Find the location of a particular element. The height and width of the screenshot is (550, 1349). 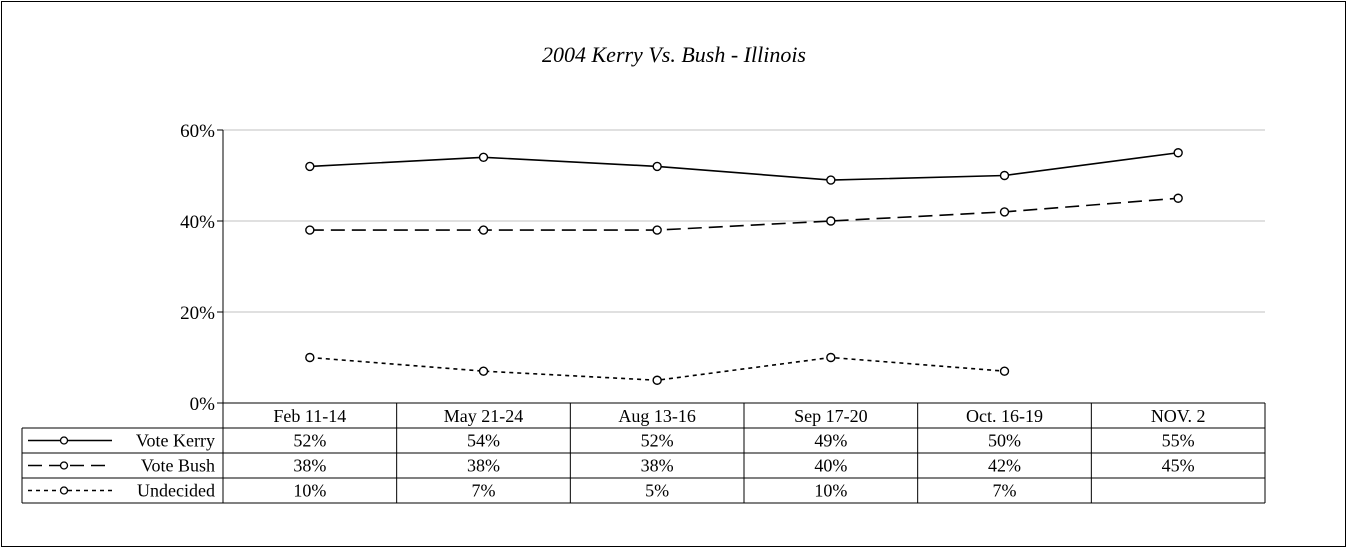

data-label: 49% is located at coordinates (830, 441).